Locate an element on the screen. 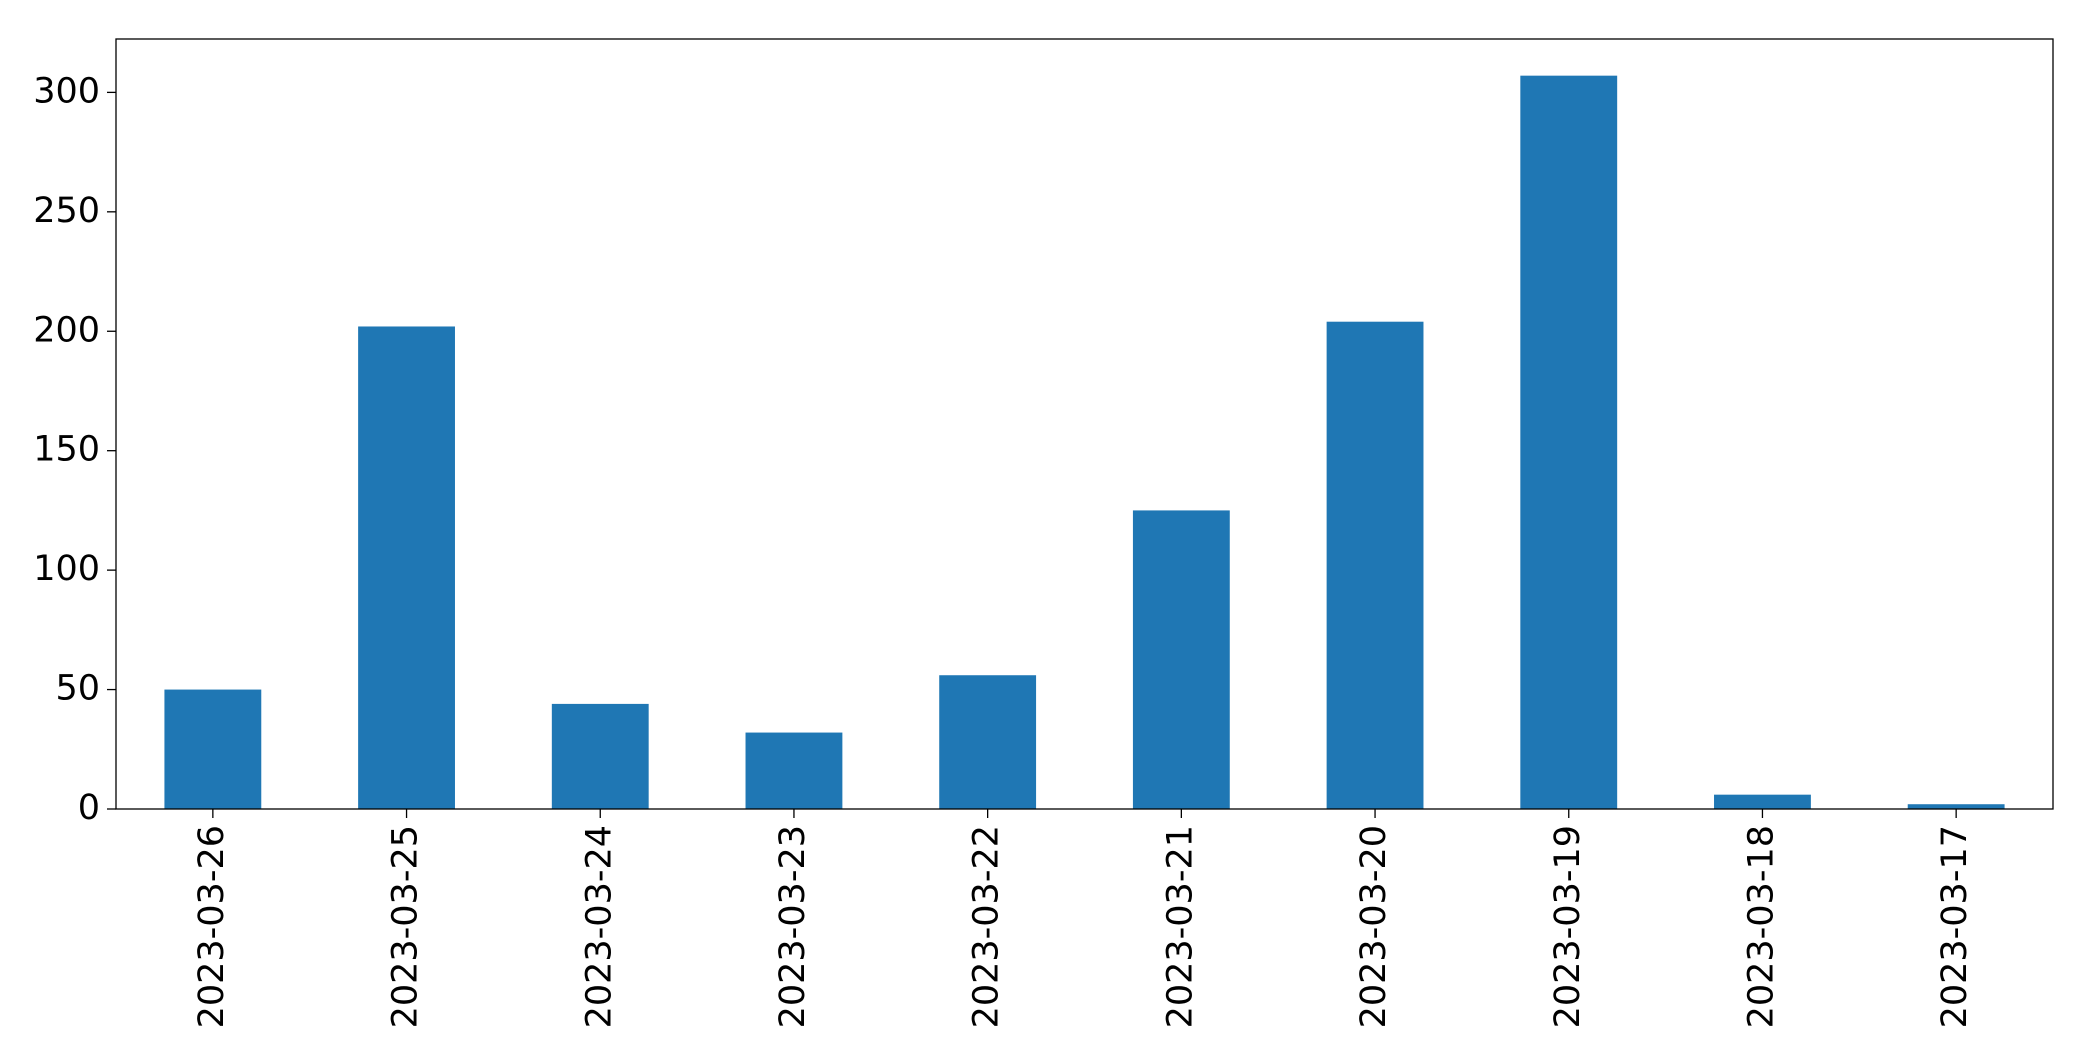  x-tick-label: 2023-03-18 is located at coordinates (1761, 926).